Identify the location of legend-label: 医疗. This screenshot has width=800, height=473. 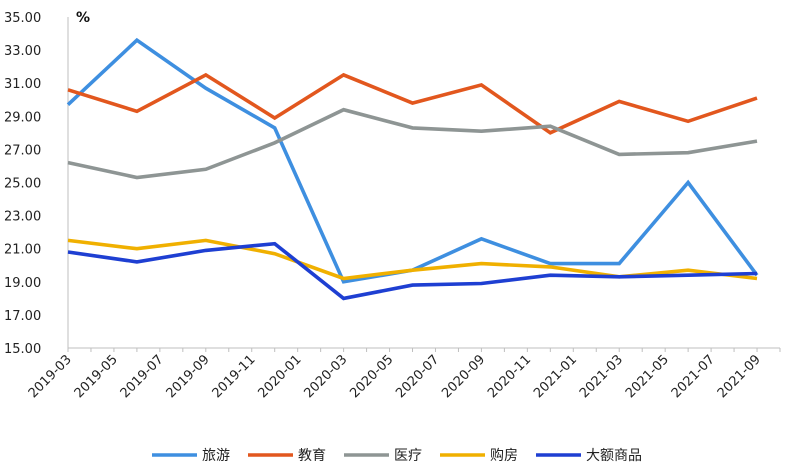
(408, 456).